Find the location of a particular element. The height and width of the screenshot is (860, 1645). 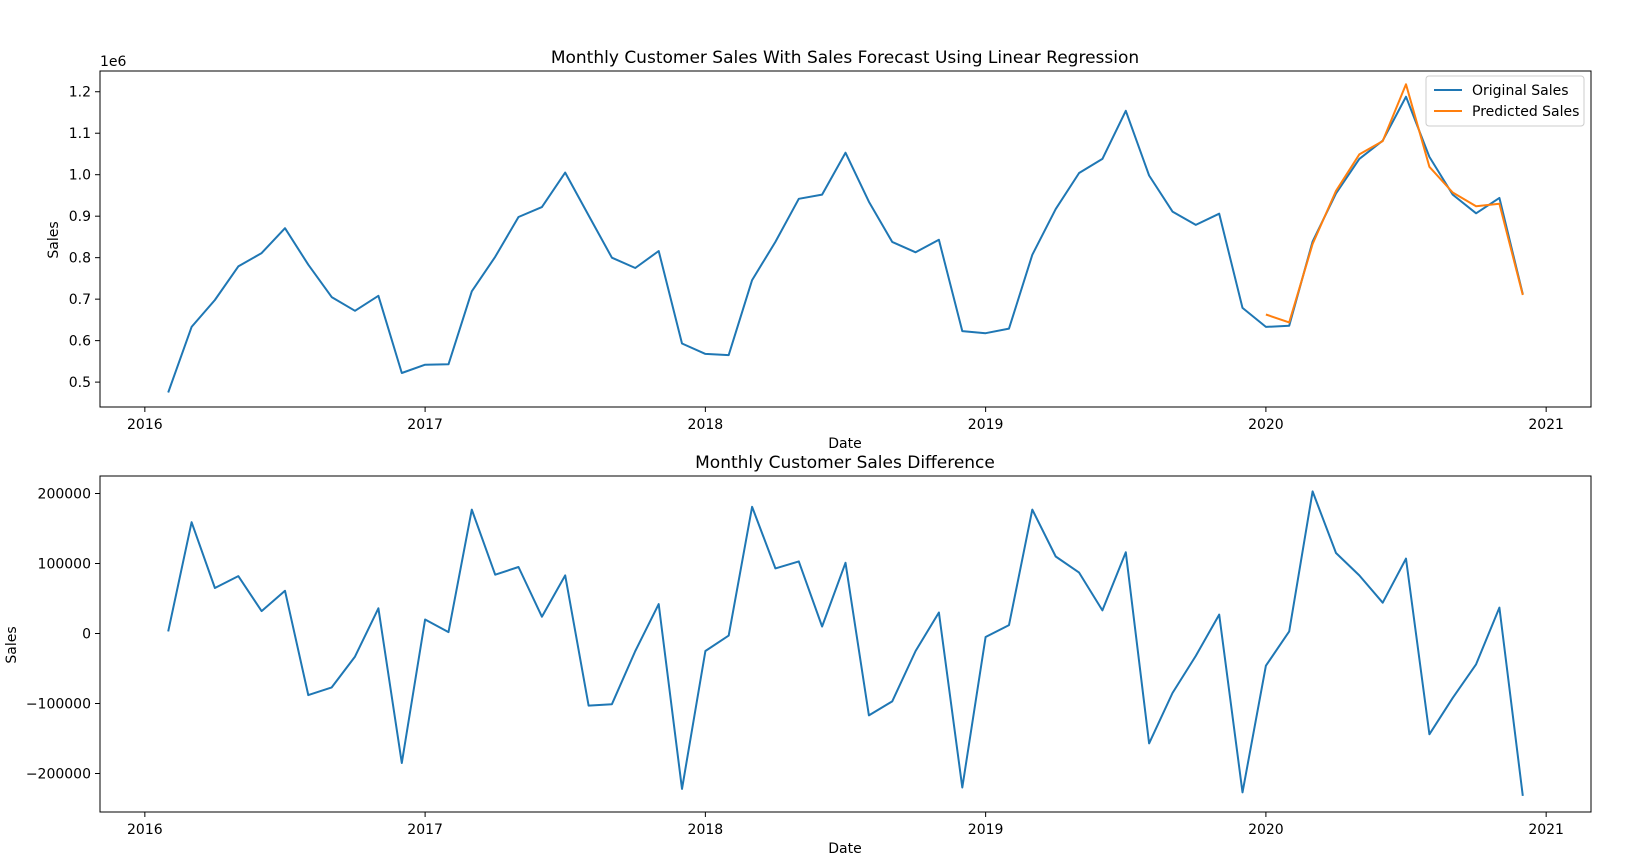

y-tick-label: 200000 is located at coordinates (64, 495).